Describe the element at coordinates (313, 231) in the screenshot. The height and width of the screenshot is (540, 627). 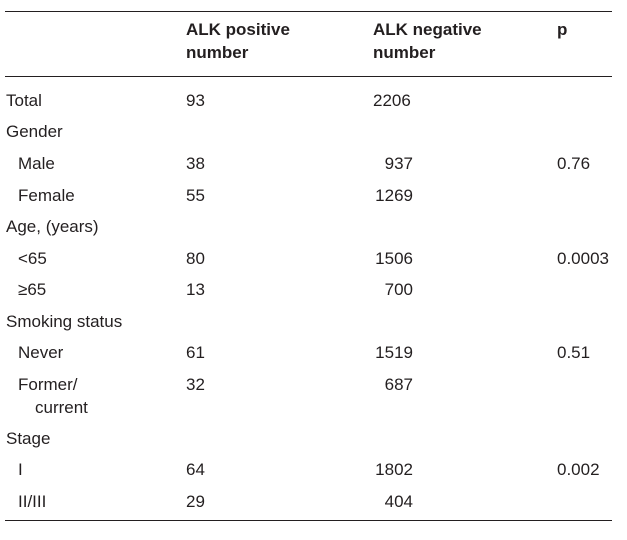
I see `table-row-age: Age, (years)` at that location.